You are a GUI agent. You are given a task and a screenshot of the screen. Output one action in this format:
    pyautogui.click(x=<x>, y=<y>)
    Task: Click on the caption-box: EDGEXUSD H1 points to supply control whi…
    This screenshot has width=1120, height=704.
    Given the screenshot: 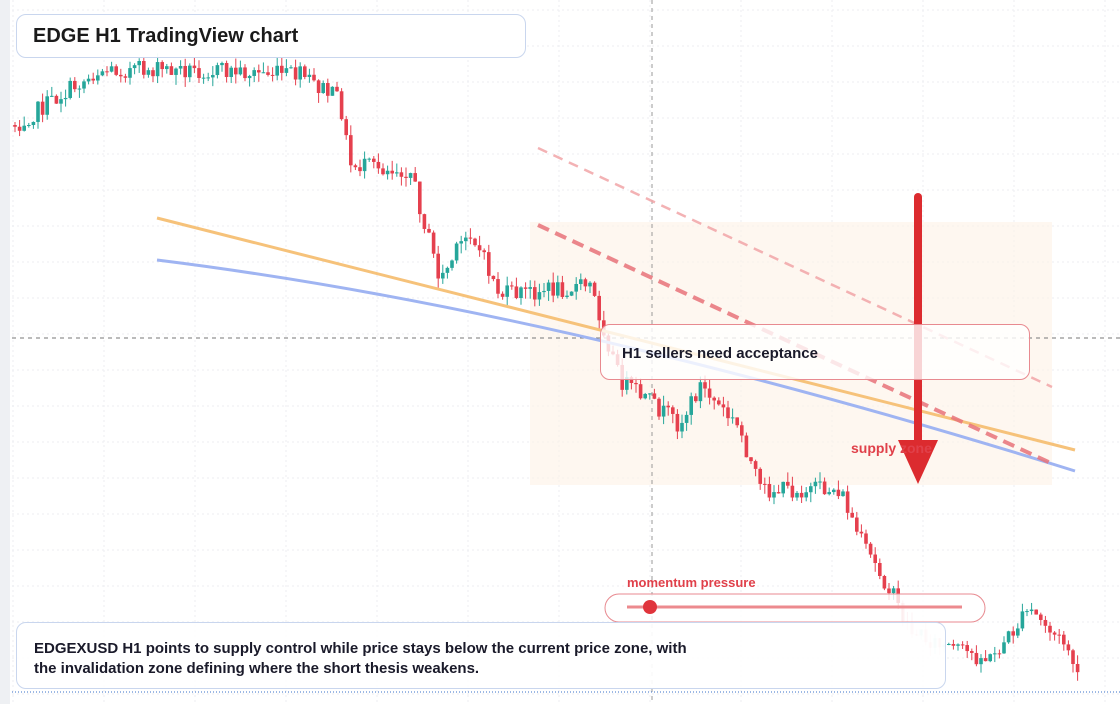 What is the action you would take?
    pyautogui.click(x=481, y=655)
    